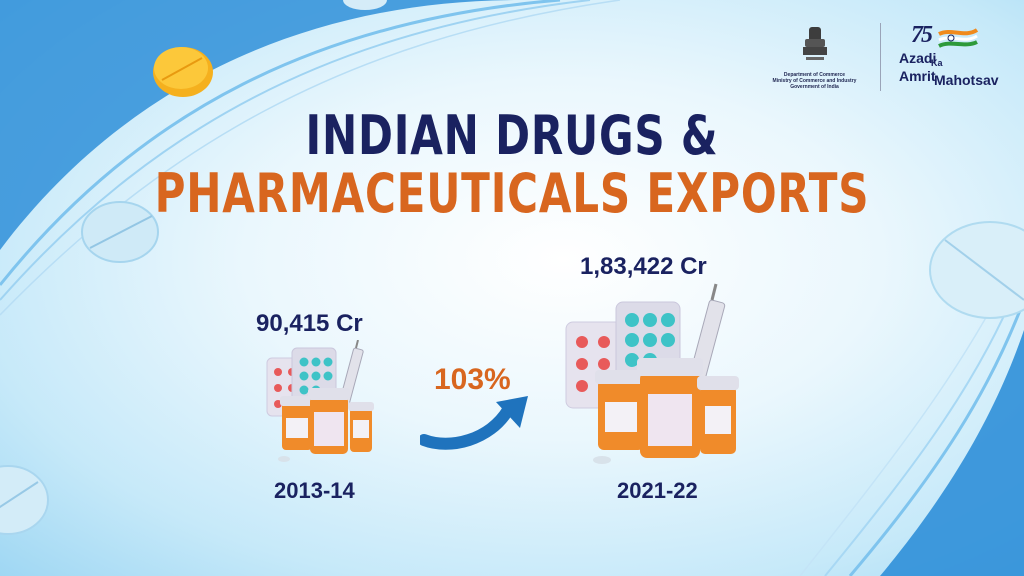 The width and height of the screenshot is (1024, 576). I want to click on logo-word: Amrit, so click(917, 76).